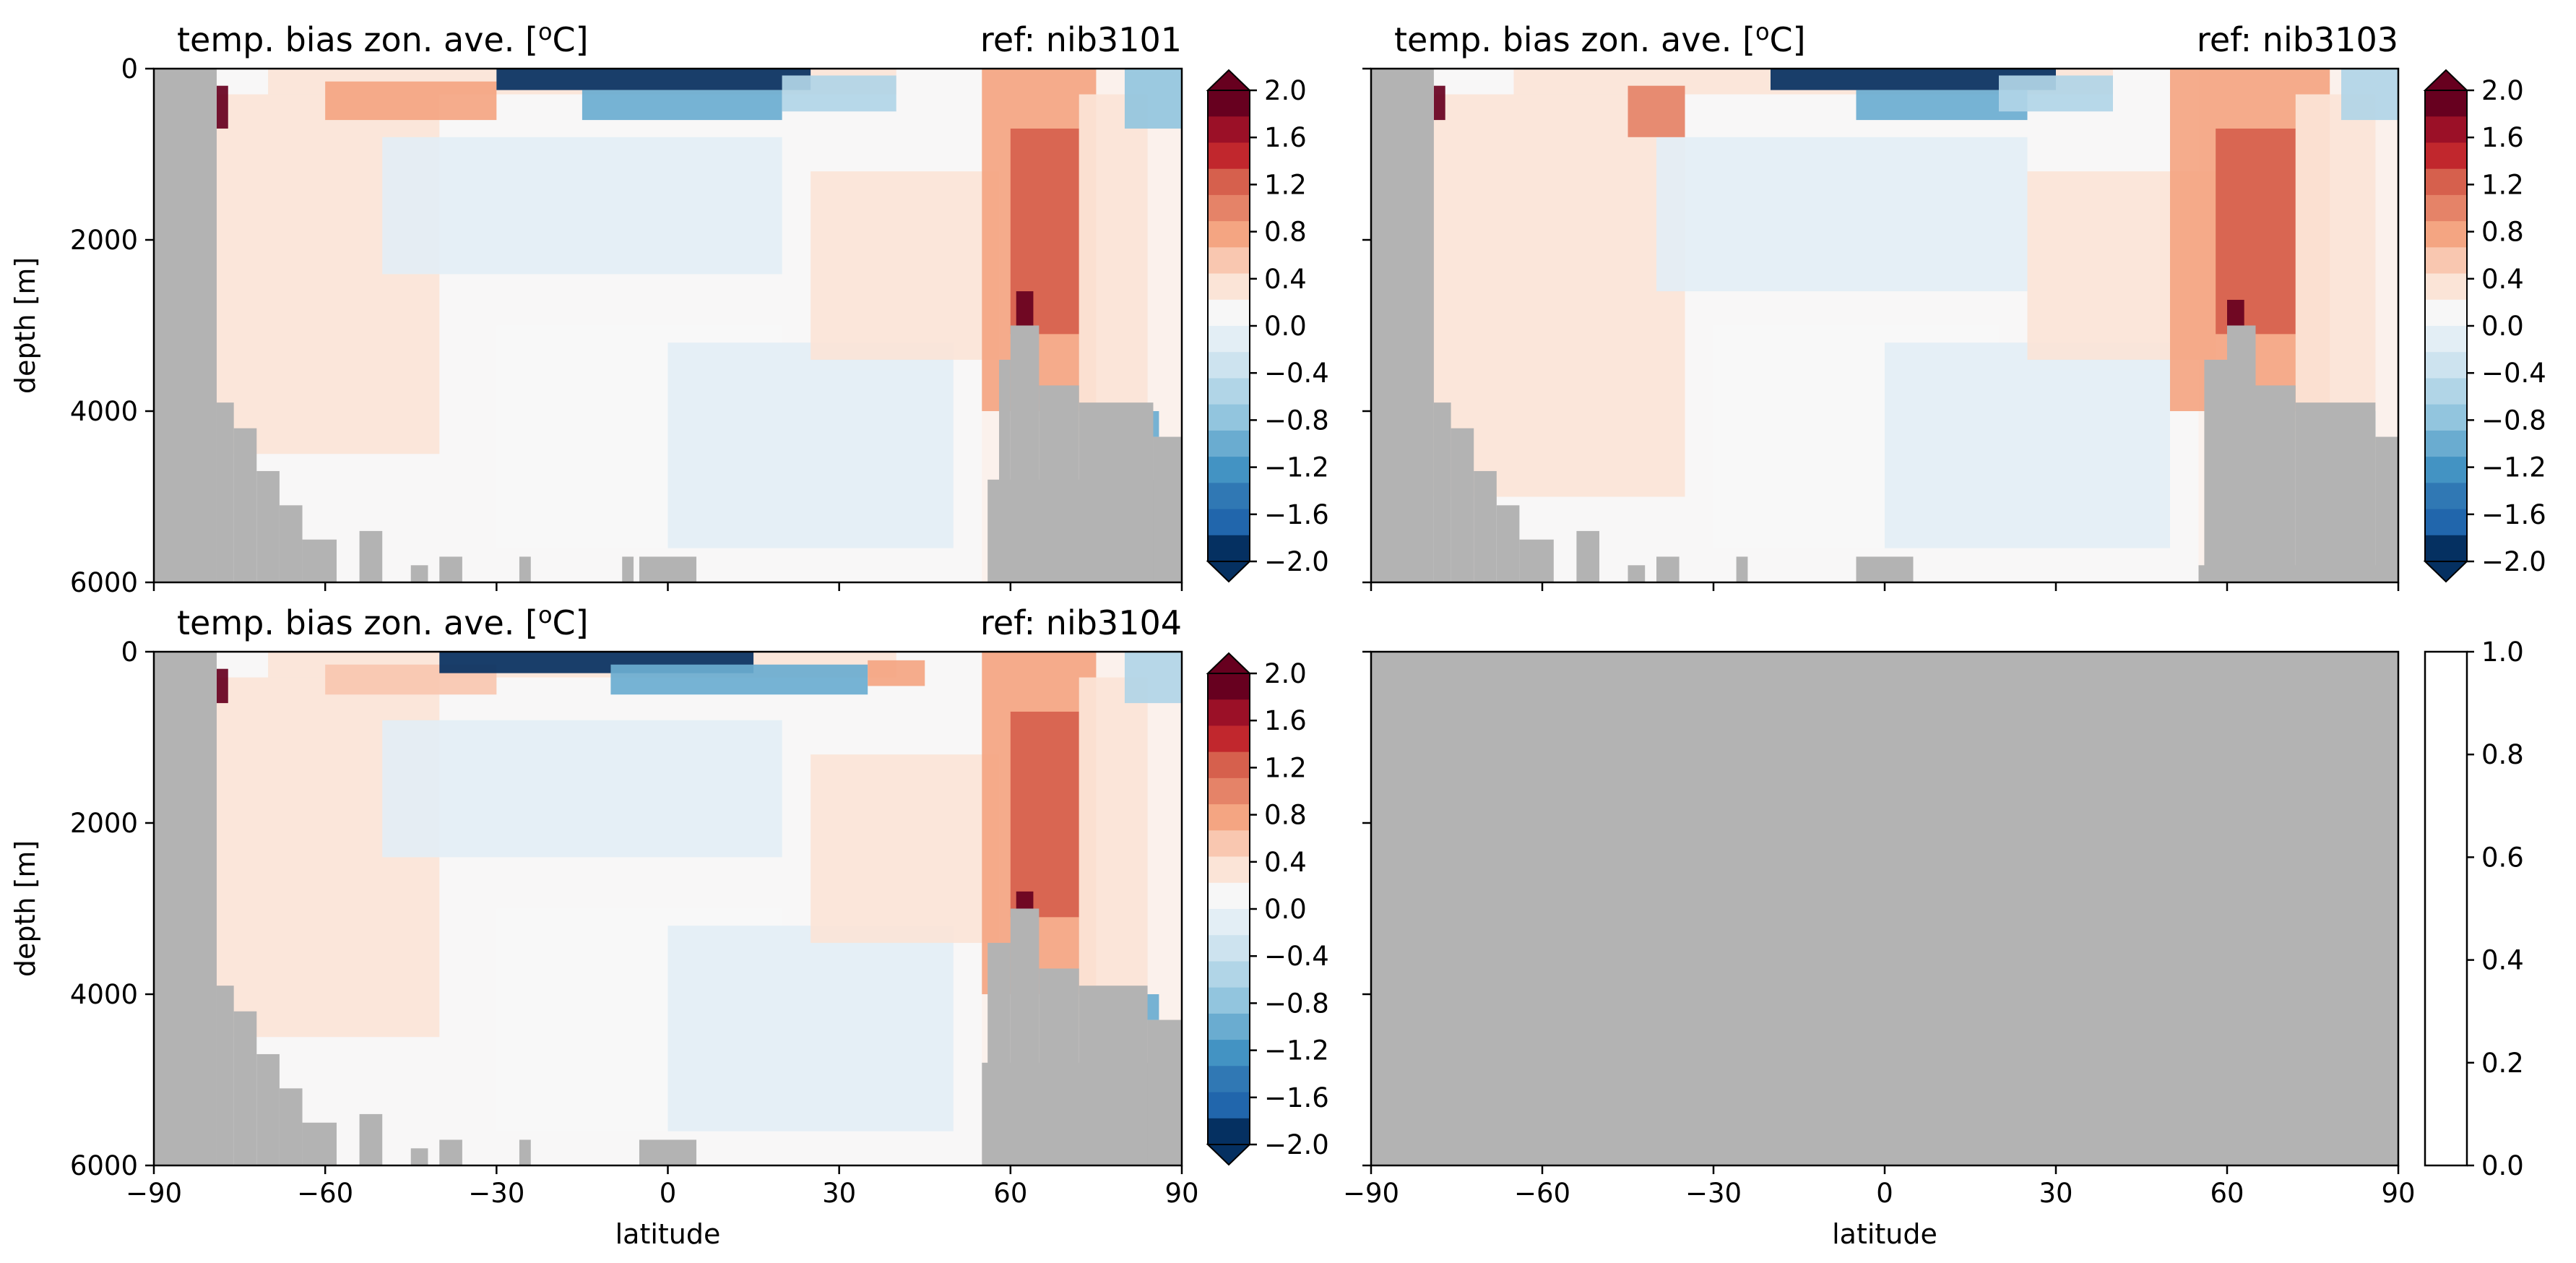 The image size is (2576, 1263). Describe the element at coordinates (1542, 1193) in the screenshot. I see `x-tick-label: −60` at that location.